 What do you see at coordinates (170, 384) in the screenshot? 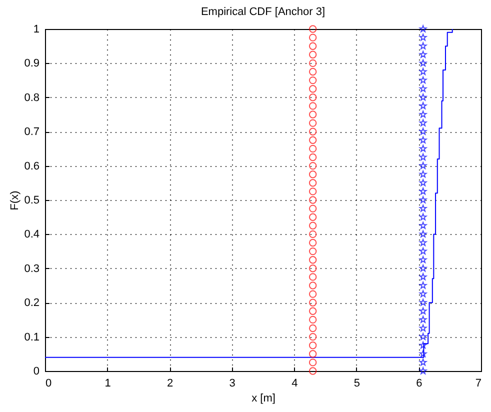
I see `x-tick-label: 2` at bounding box center [170, 384].